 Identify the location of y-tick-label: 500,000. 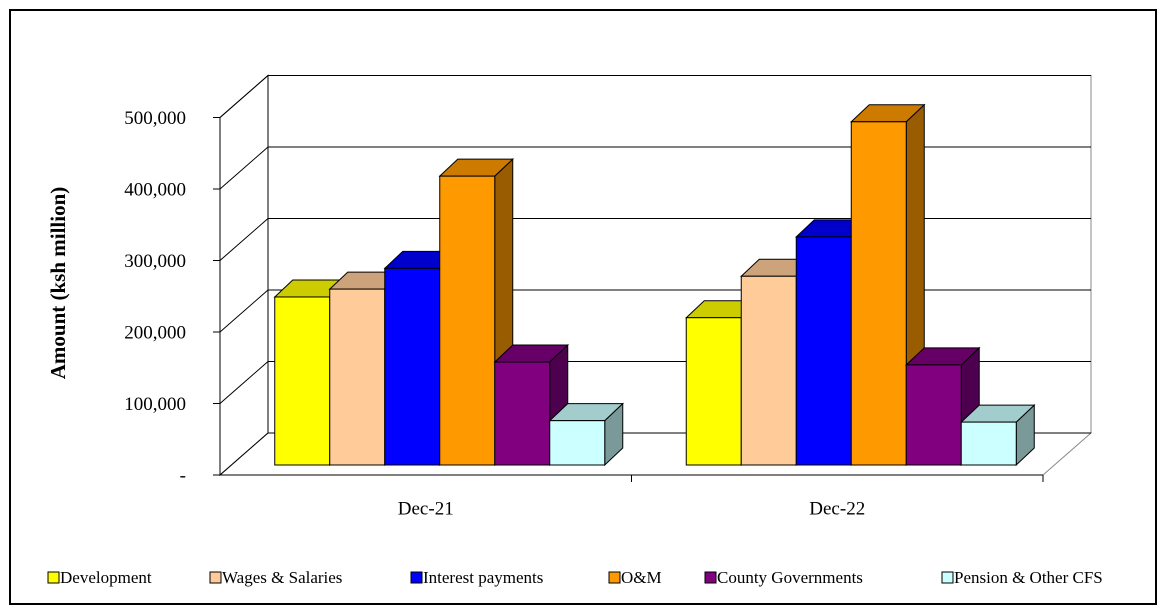
(155, 118).